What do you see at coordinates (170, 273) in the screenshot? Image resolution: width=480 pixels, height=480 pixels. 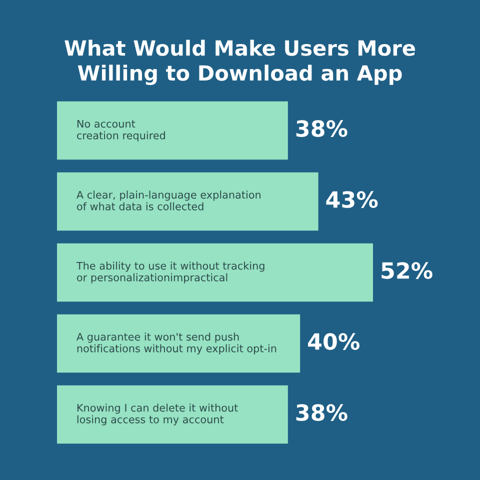 I see `y-tick-label: The ability to use it without tracking or personalizationimpractical` at bounding box center [170, 273].